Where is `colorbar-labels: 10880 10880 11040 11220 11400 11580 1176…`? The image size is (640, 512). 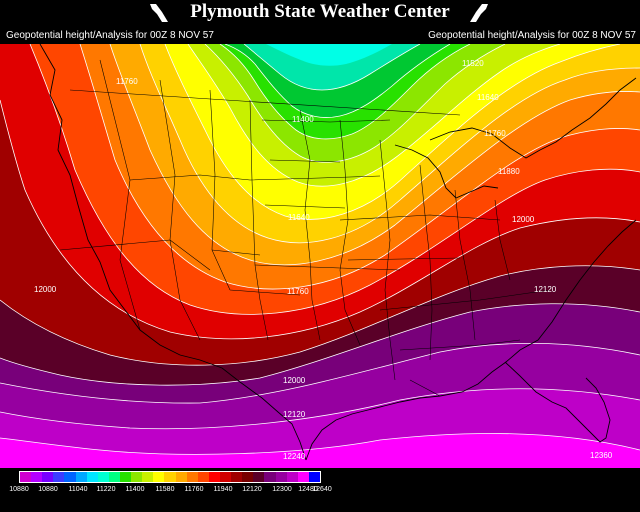 colorbar-labels: 10880 10880 11040 11220 11400 11580 1176… is located at coordinates (320, 491).